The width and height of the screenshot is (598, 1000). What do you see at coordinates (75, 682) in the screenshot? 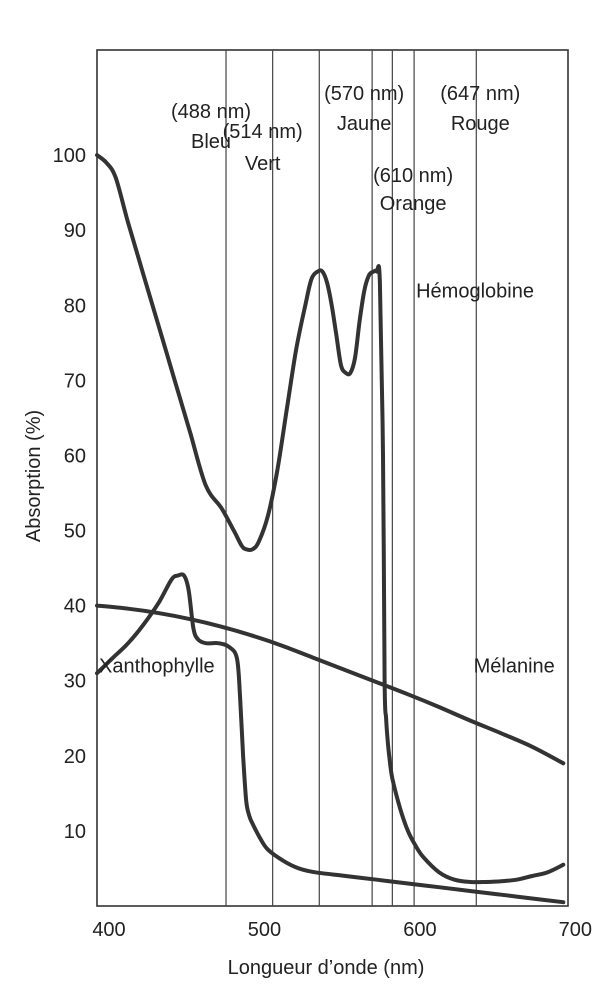
I see `y-tick-label: 30` at bounding box center [75, 682].